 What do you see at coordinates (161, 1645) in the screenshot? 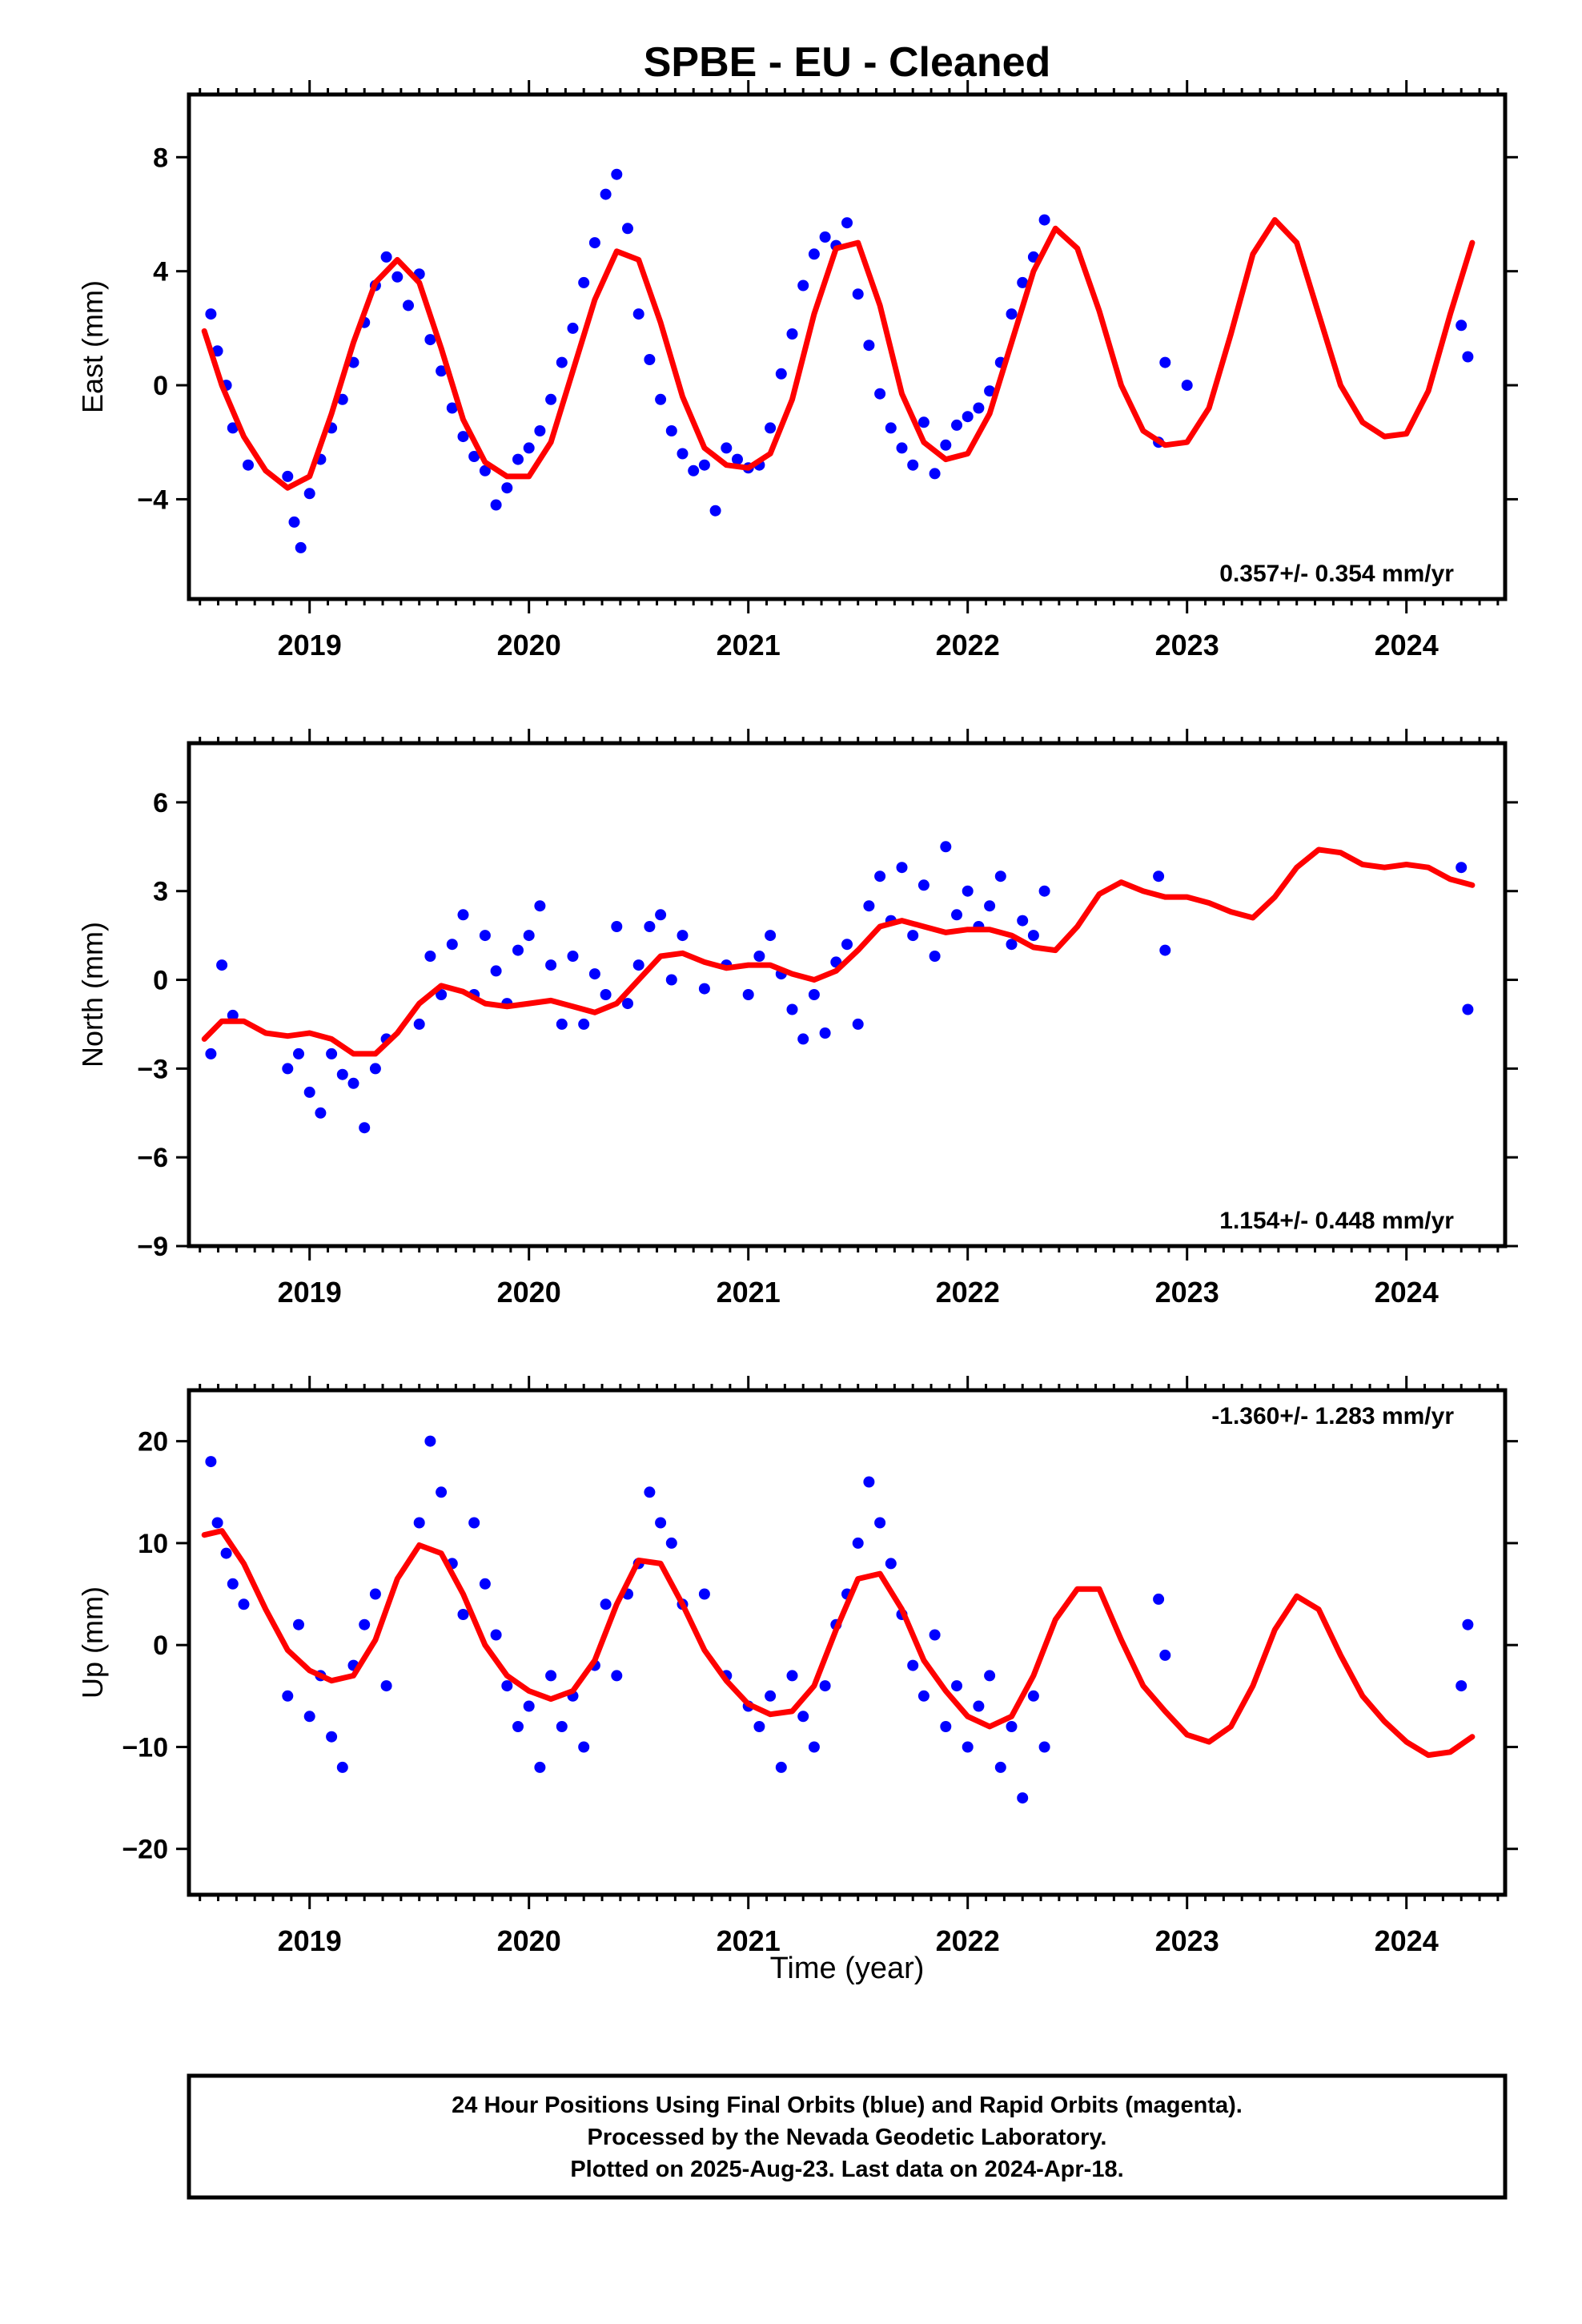
I see `up-y-tick-label: 0` at bounding box center [161, 1645].